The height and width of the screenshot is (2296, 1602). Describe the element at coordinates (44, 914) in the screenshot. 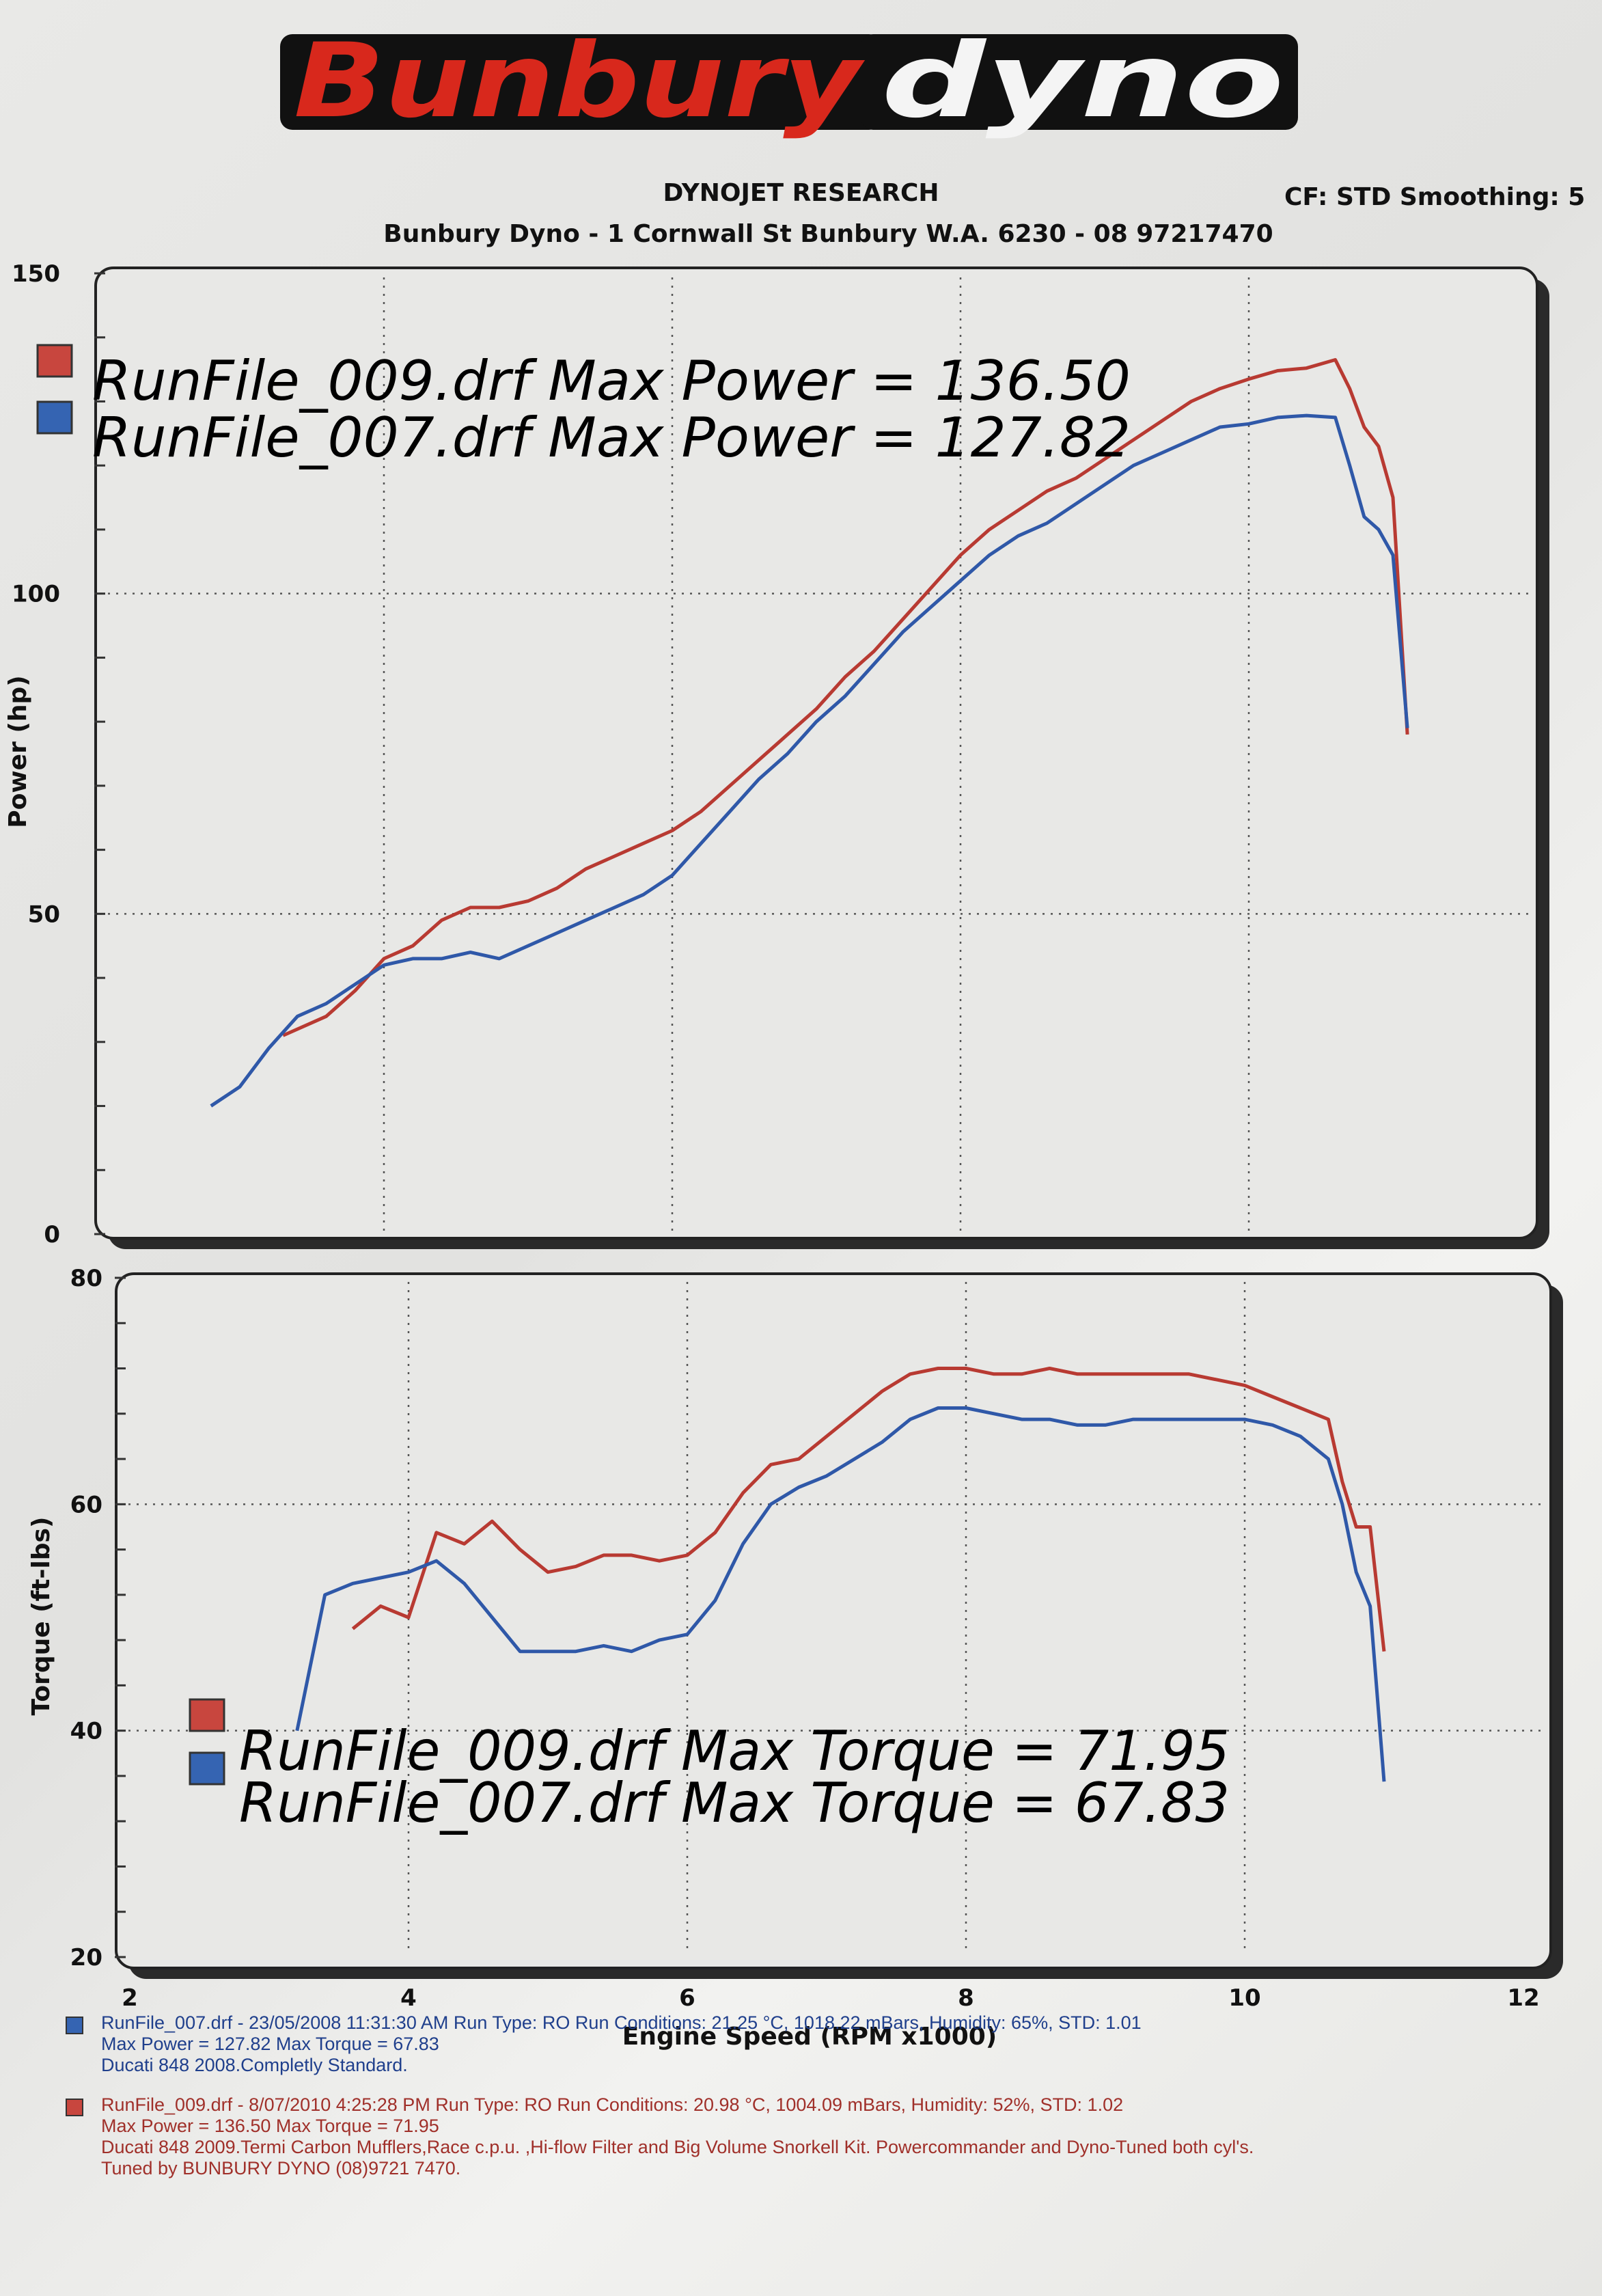

I see `power-ytick-50: 50` at that location.